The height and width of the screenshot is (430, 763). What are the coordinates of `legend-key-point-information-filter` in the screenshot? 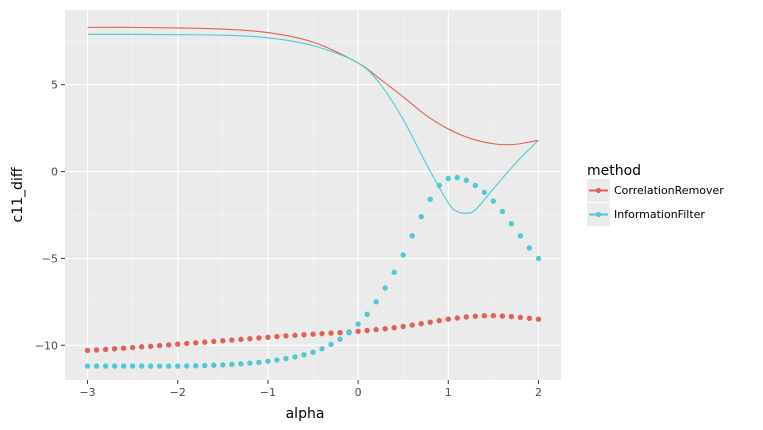 It's located at (598, 214).